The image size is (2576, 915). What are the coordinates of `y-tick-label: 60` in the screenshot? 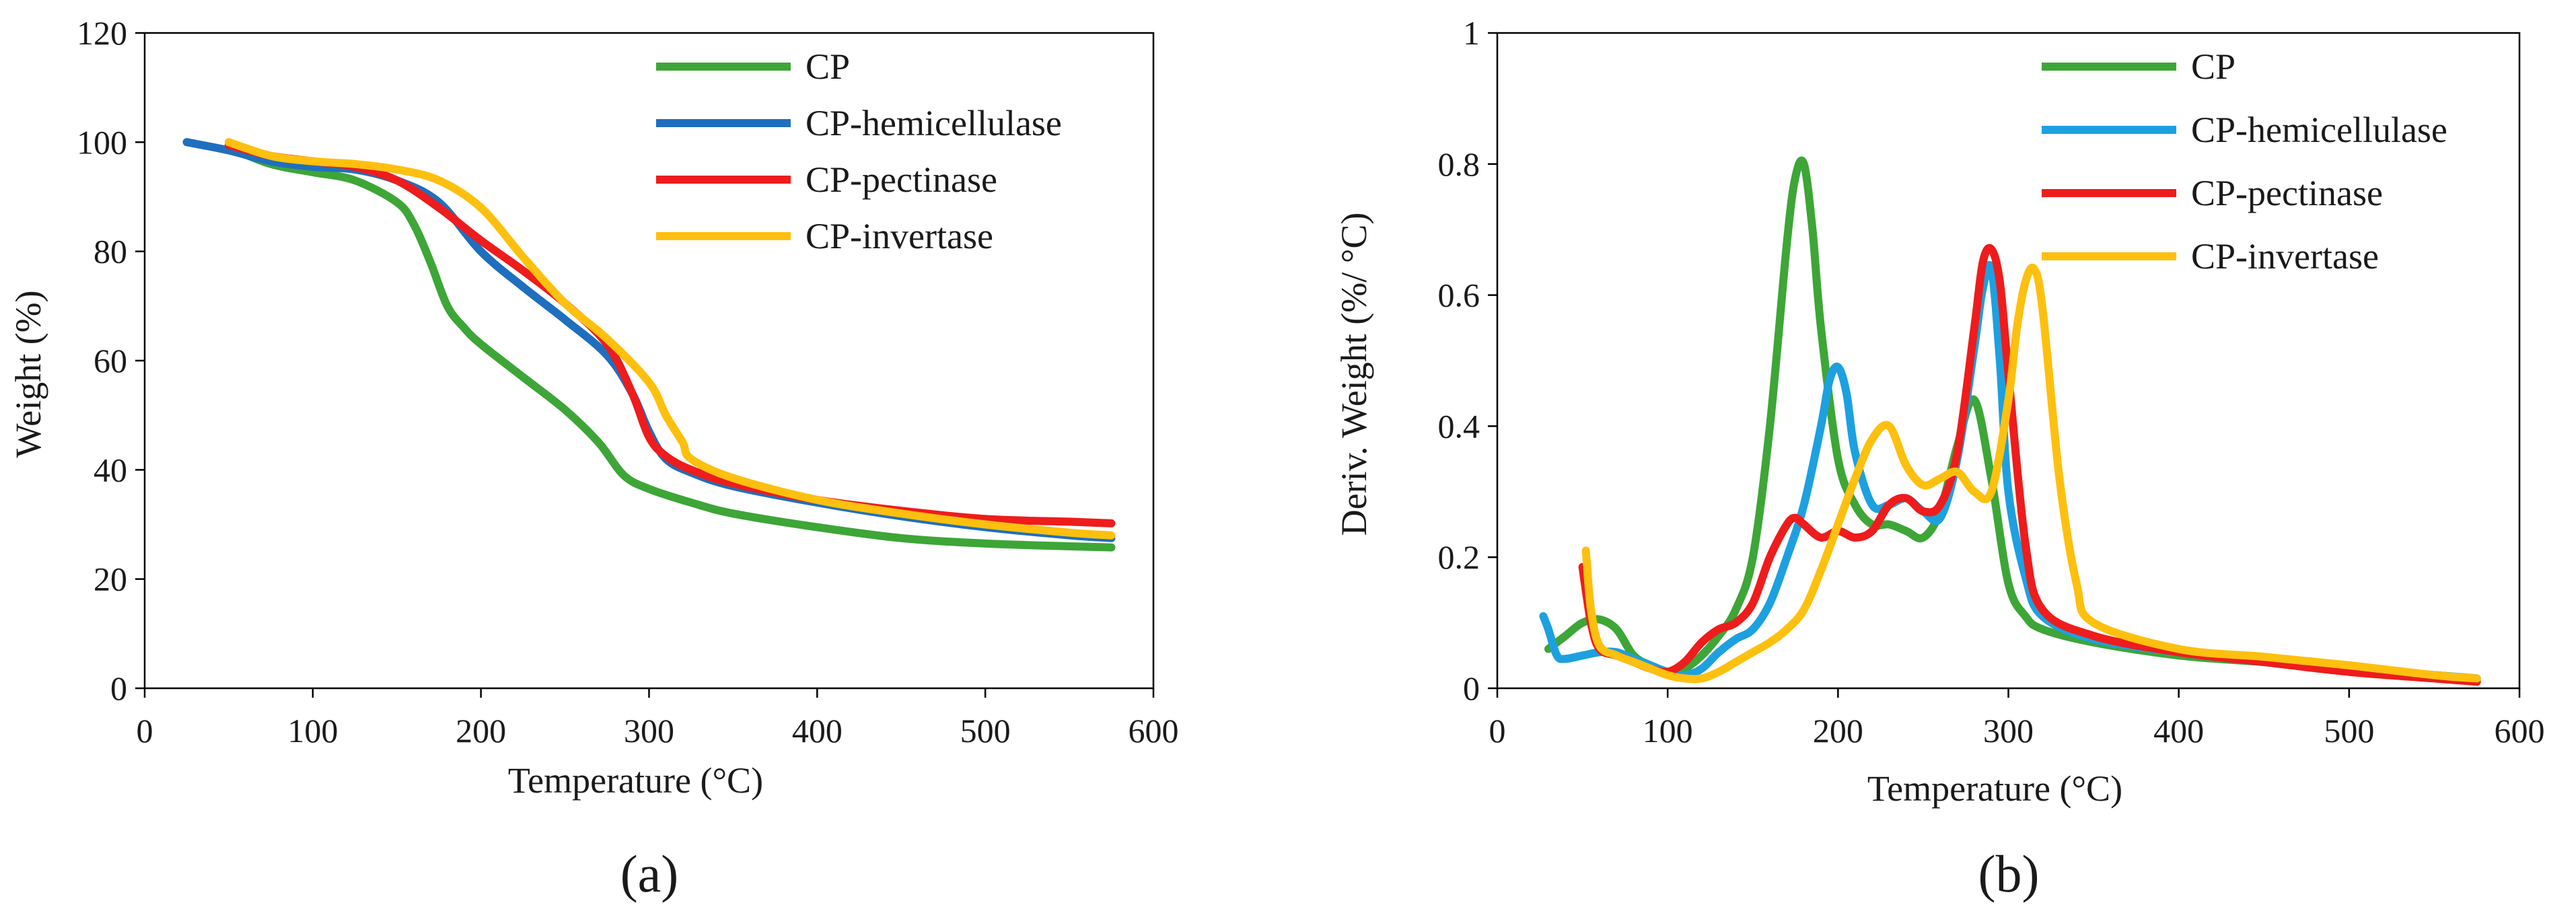 It's located at (110, 361).